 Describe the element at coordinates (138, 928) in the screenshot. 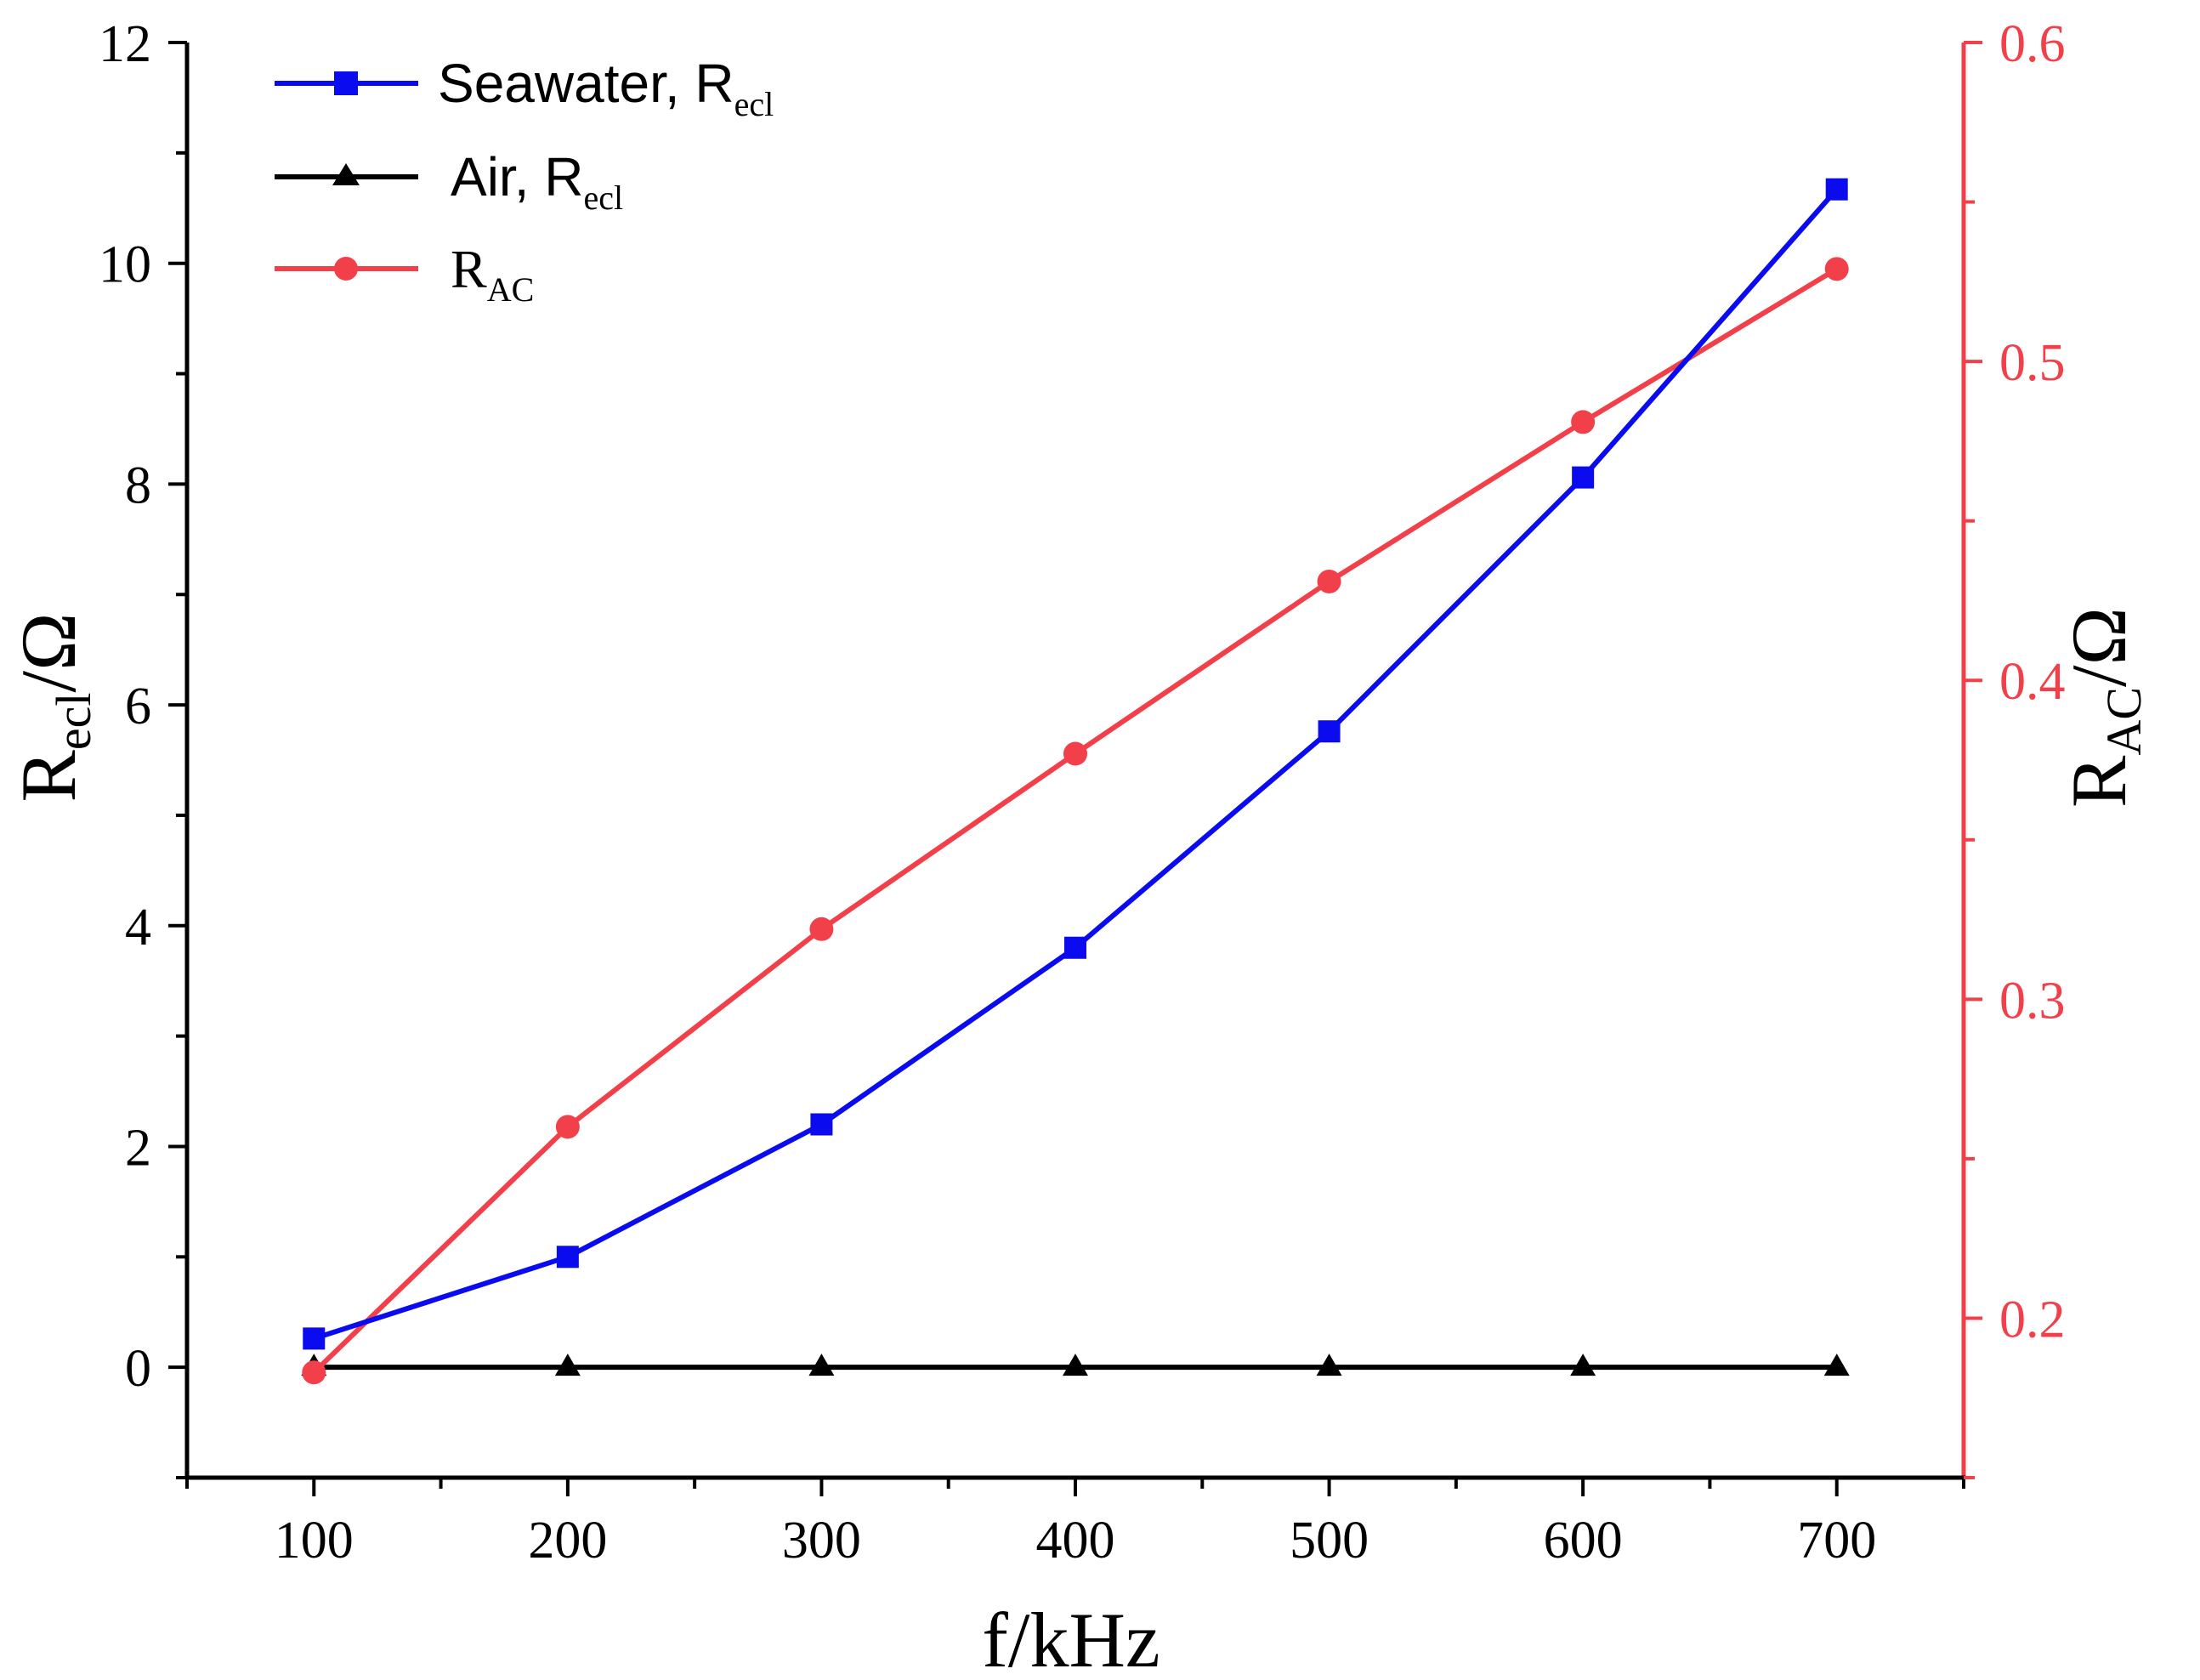

I see `y-left-tick-label: 4` at that location.